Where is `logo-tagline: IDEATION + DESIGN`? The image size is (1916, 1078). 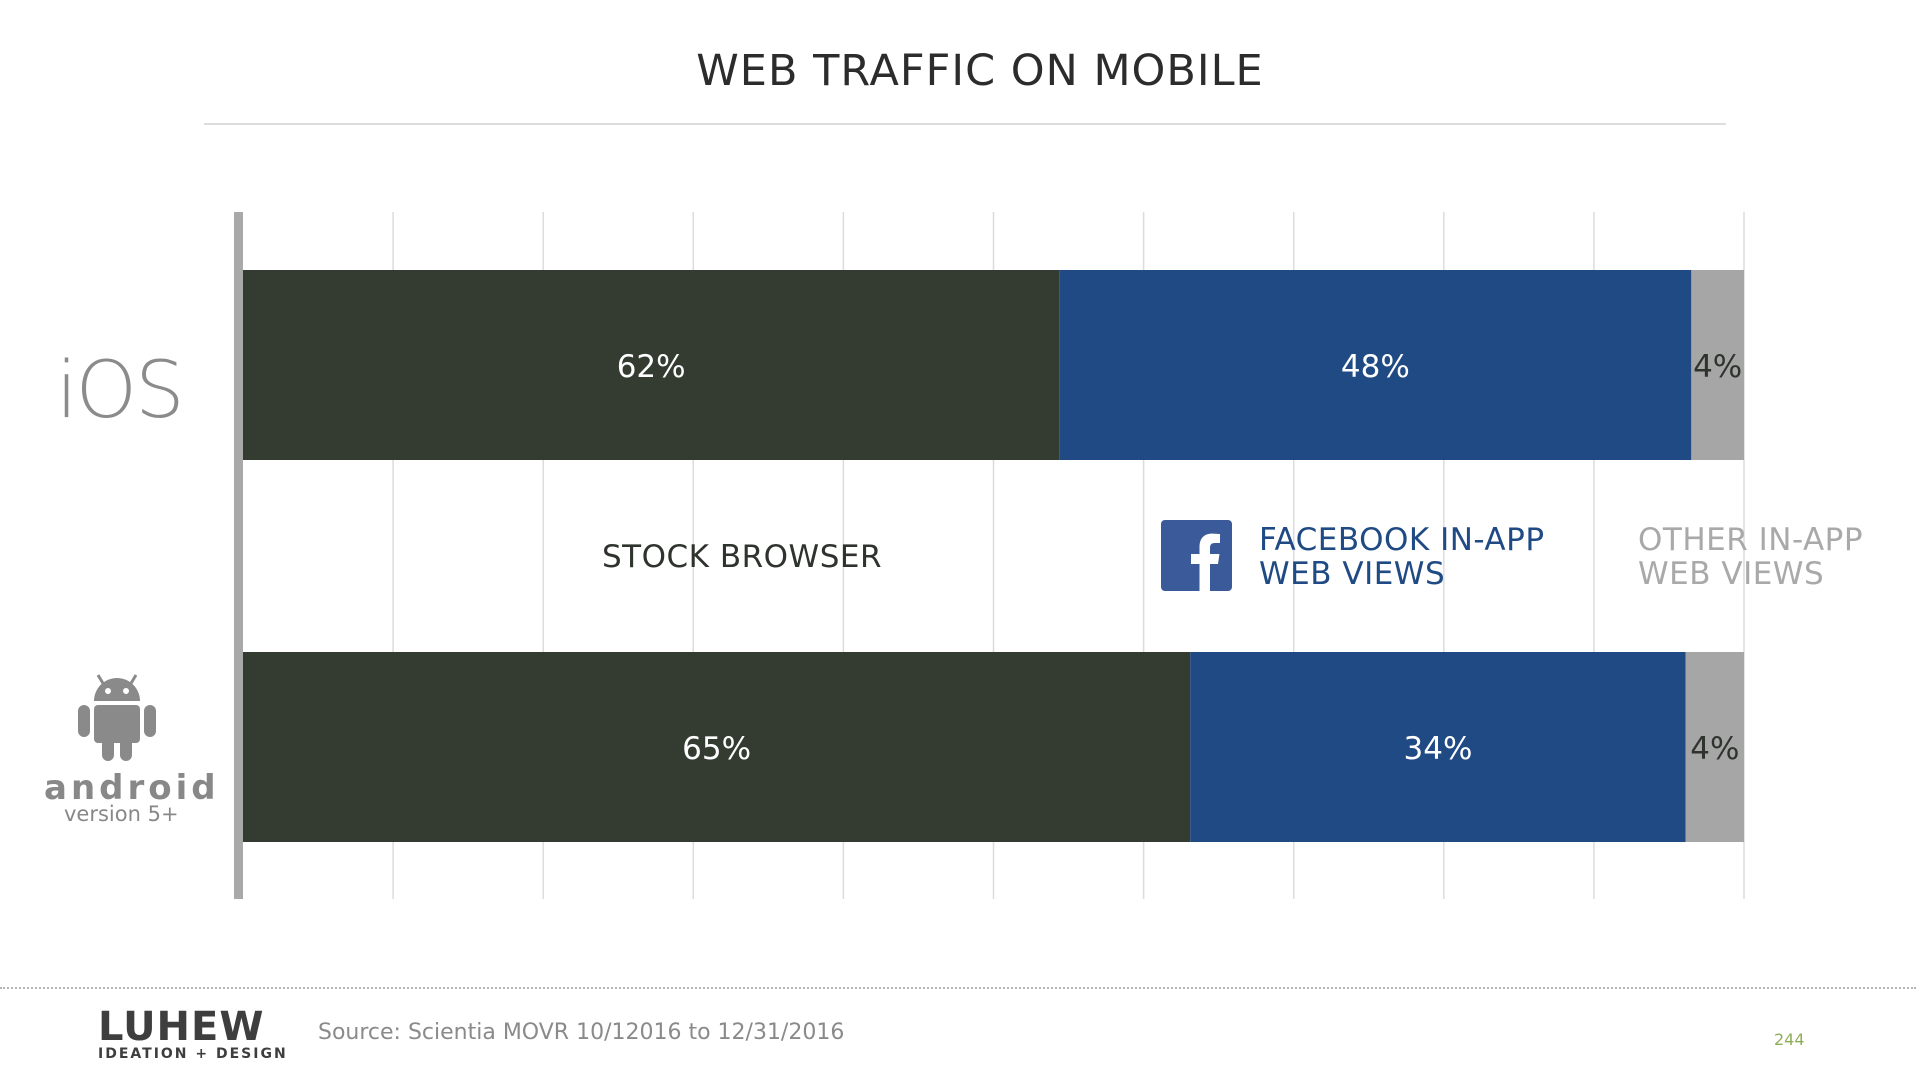 logo-tagline: IDEATION + DESIGN is located at coordinates (193, 1054).